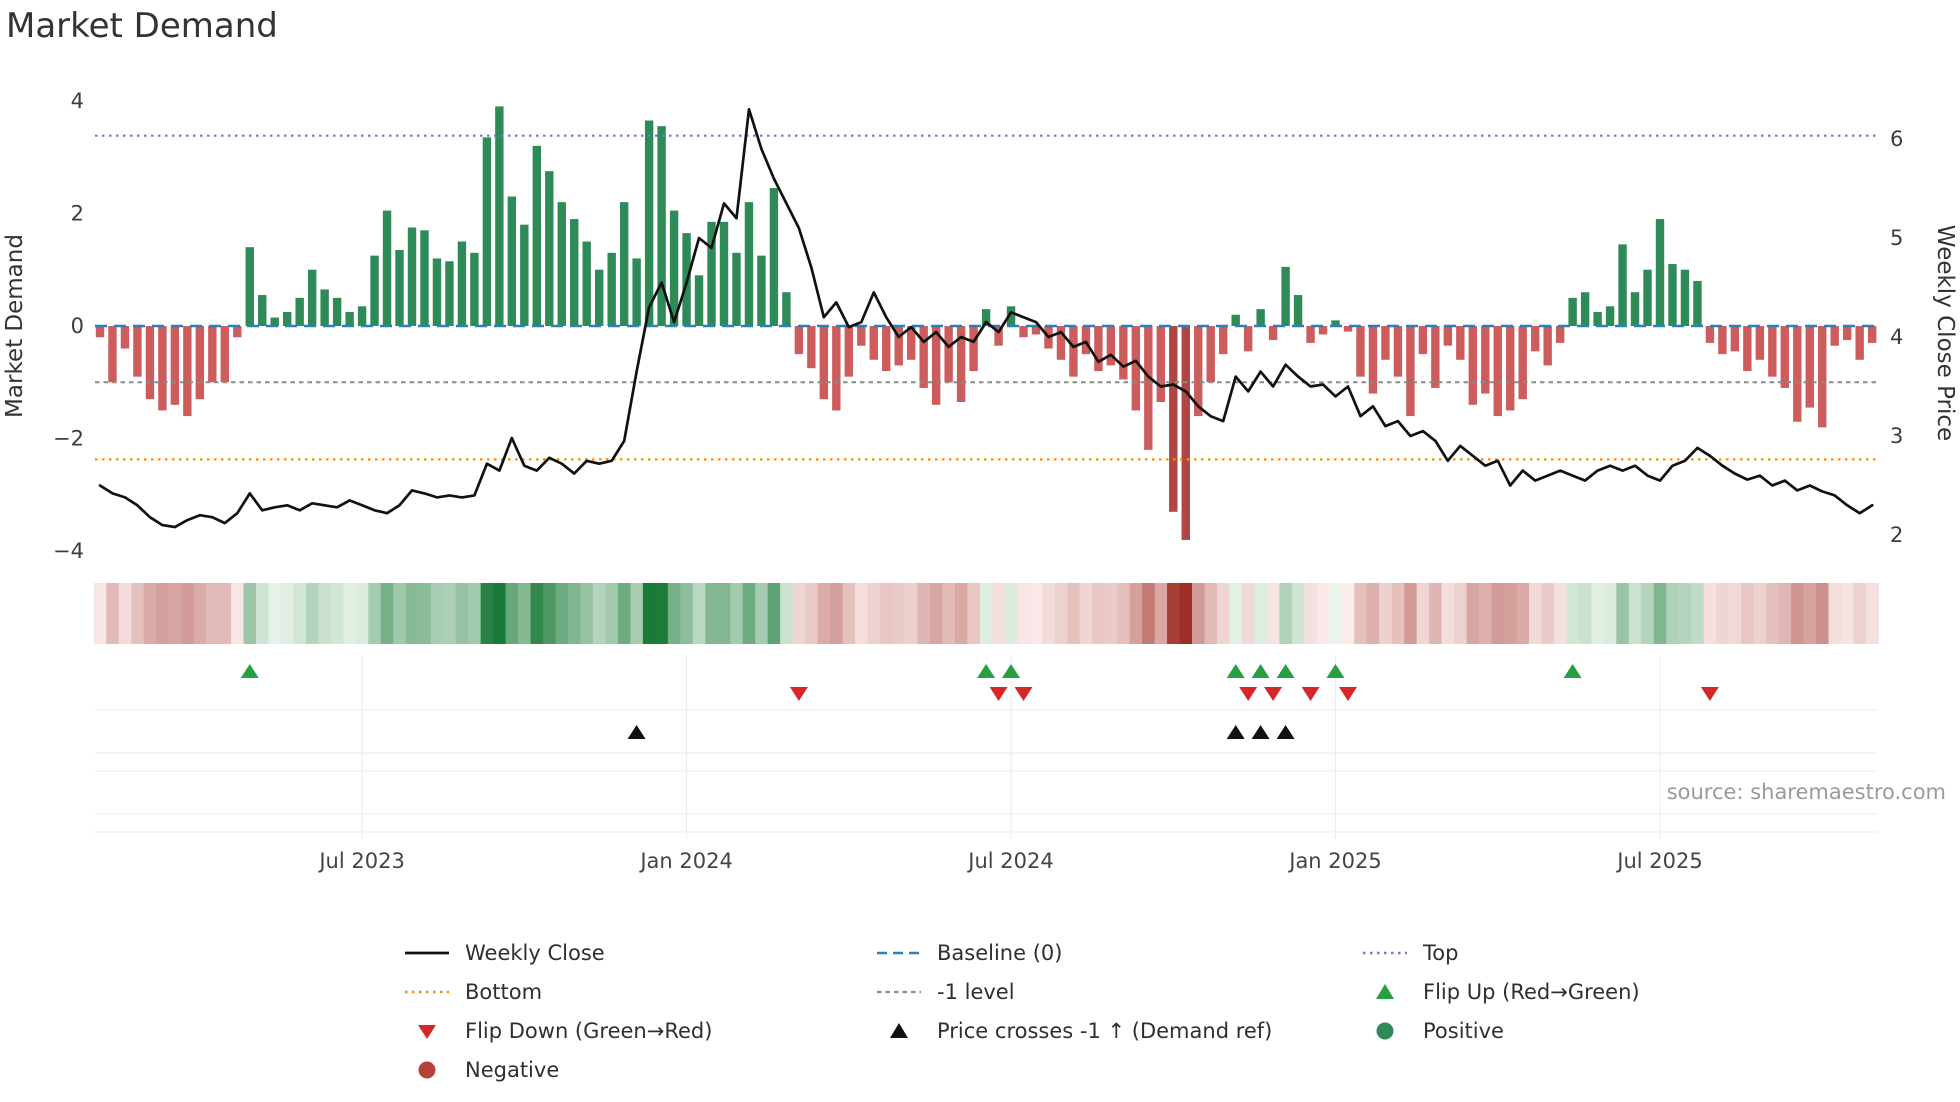 This screenshot has width=1960, height=1102. Describe the element at coordinates (77, 213) in the screenshot. I see `left-tick-label: 2` at that location.